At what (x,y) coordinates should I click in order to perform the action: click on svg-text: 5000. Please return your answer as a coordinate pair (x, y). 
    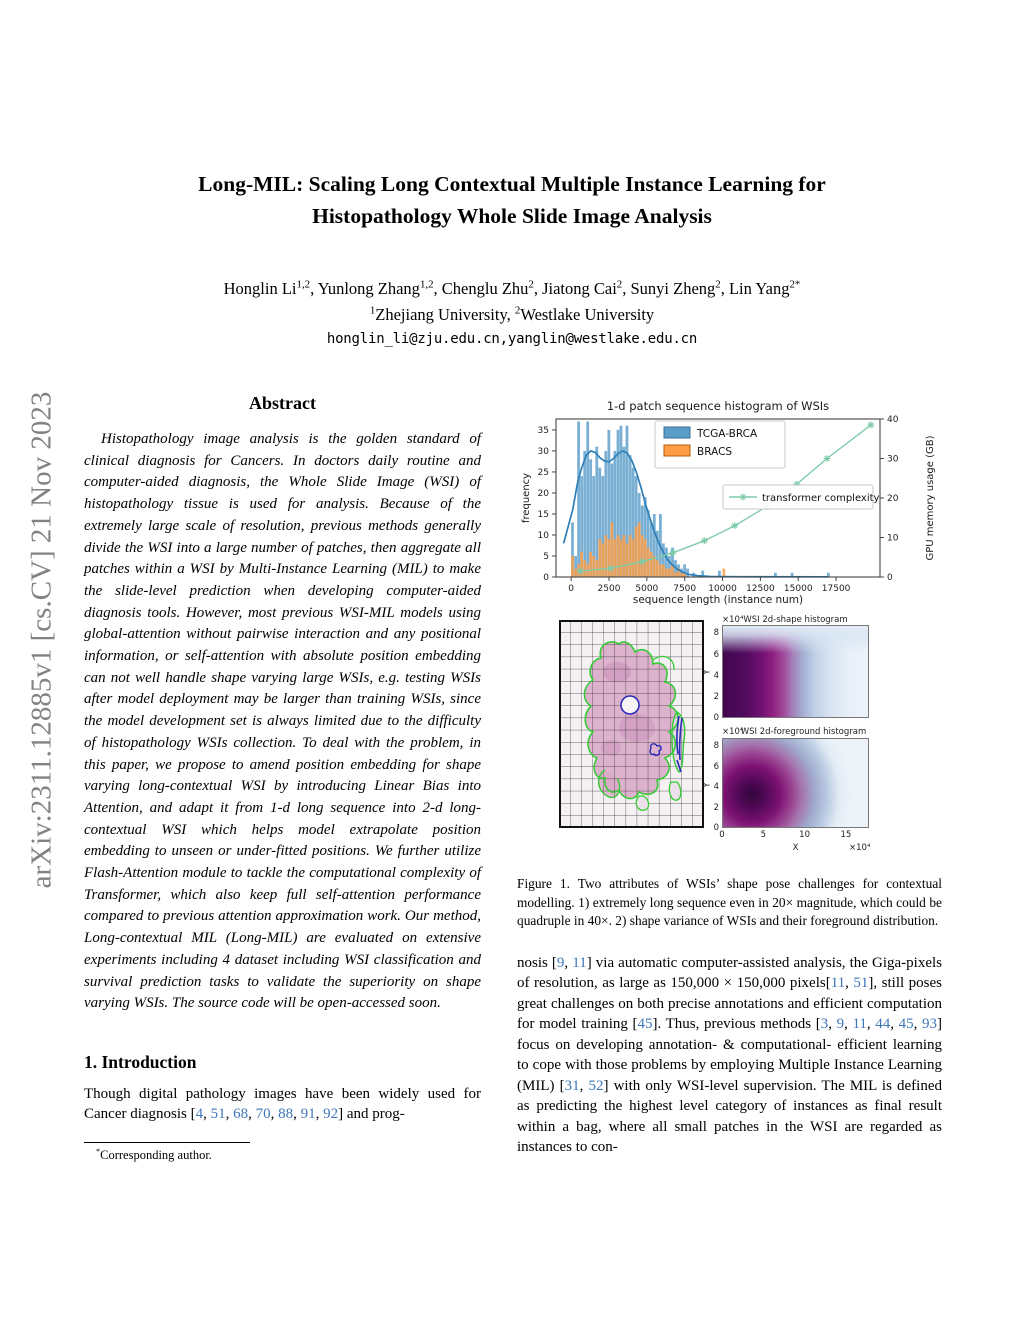
    Looking at the image, I should click on (646, 589).